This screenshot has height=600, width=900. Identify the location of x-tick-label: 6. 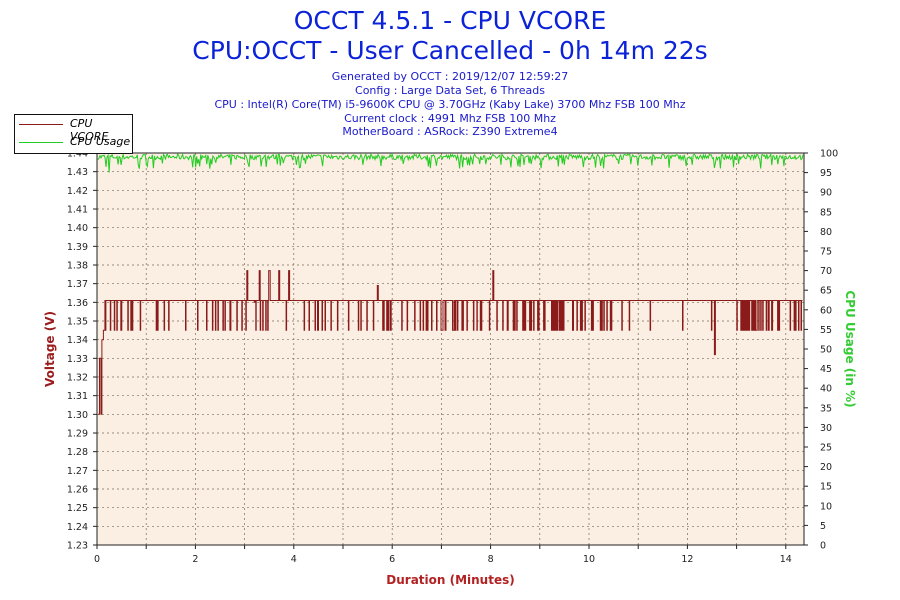
(392, 559).